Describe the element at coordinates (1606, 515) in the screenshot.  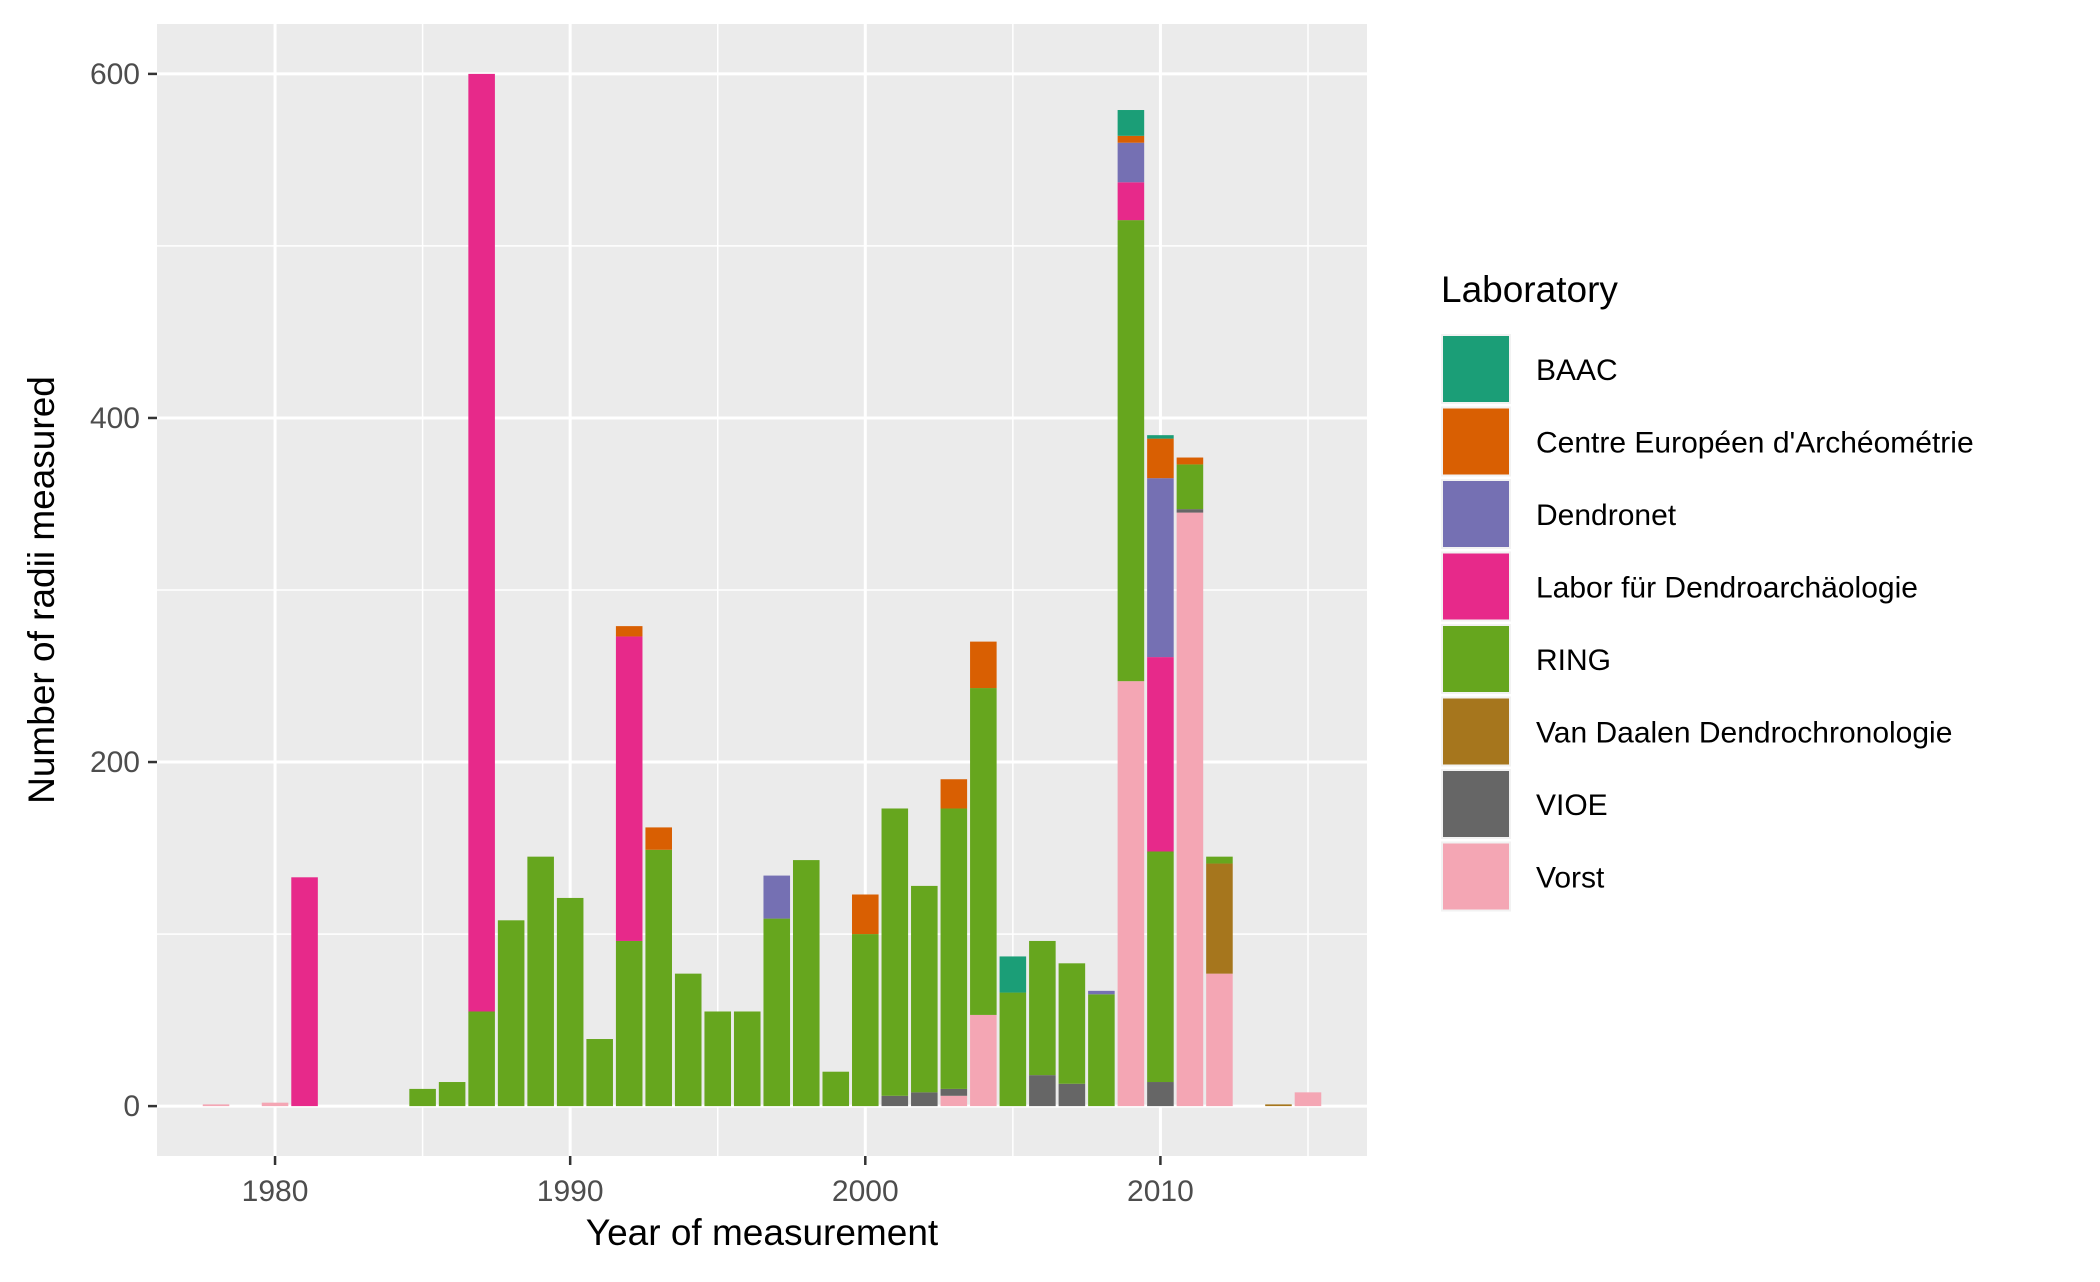
I see `legend-label: Dendronet` at that location.